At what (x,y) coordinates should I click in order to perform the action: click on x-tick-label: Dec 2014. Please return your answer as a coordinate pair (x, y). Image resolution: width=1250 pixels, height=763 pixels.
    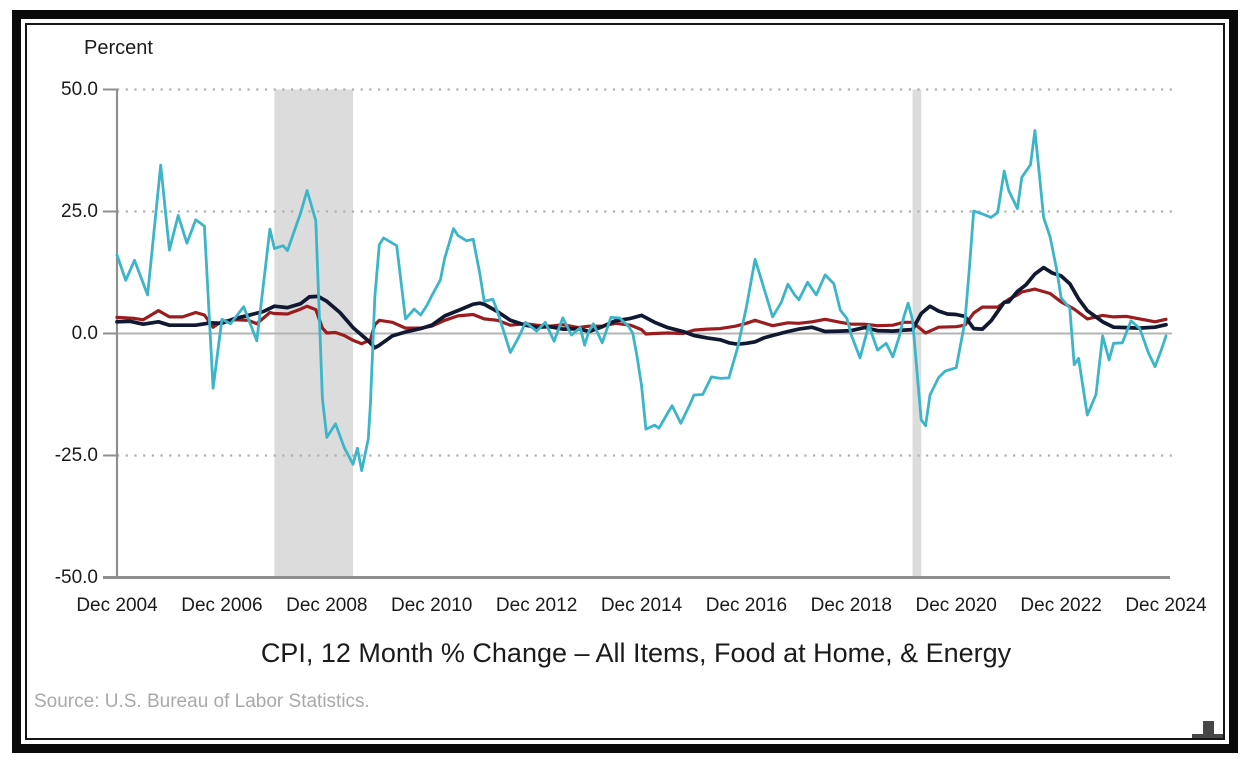
    Looking at the image, I should click on (641, 605).